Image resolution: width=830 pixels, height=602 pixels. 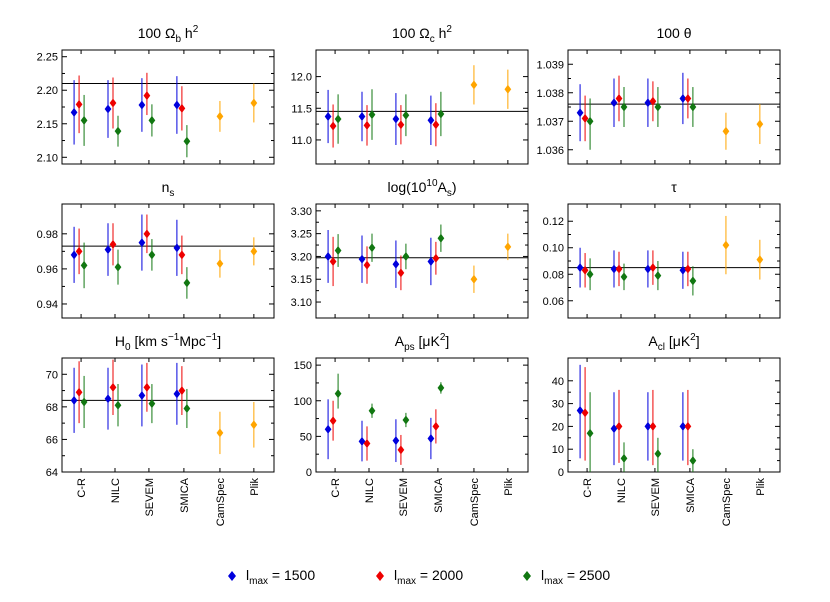 What do you see at coordinates (301, 141) in the screenshot?
I see `y-tick-label: 11.0` at bounding box center [301, 141].